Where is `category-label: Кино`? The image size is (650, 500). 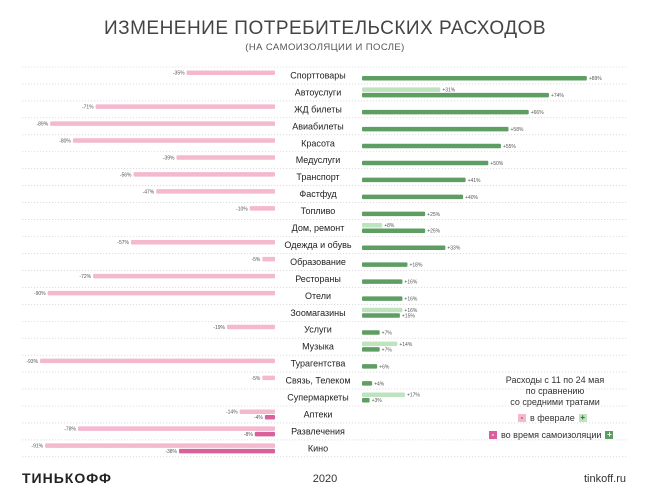
category-label: Кино is located at coordinates (318, 448).